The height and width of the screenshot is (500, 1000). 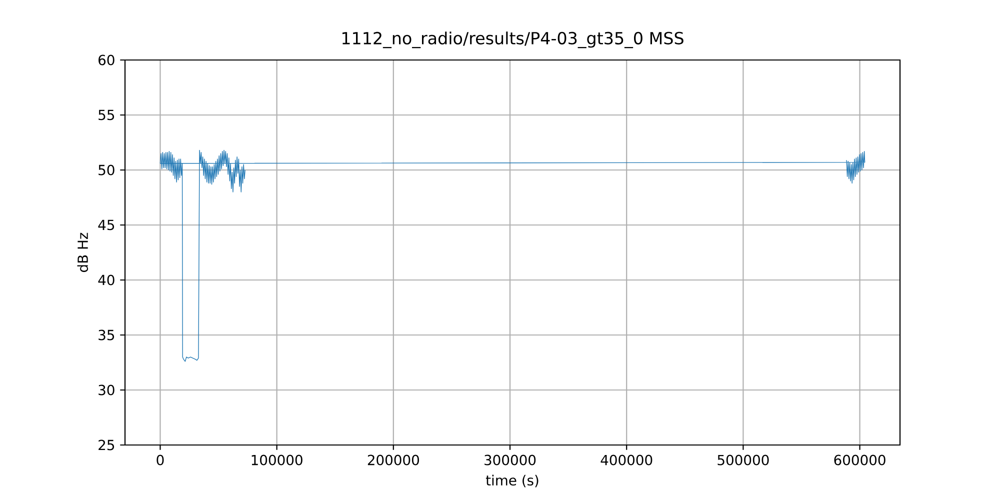 What do you see at coordinates (106, 170) in the screenshot?
I see `y-tick-label: 50` at bounding box center [106, 170].